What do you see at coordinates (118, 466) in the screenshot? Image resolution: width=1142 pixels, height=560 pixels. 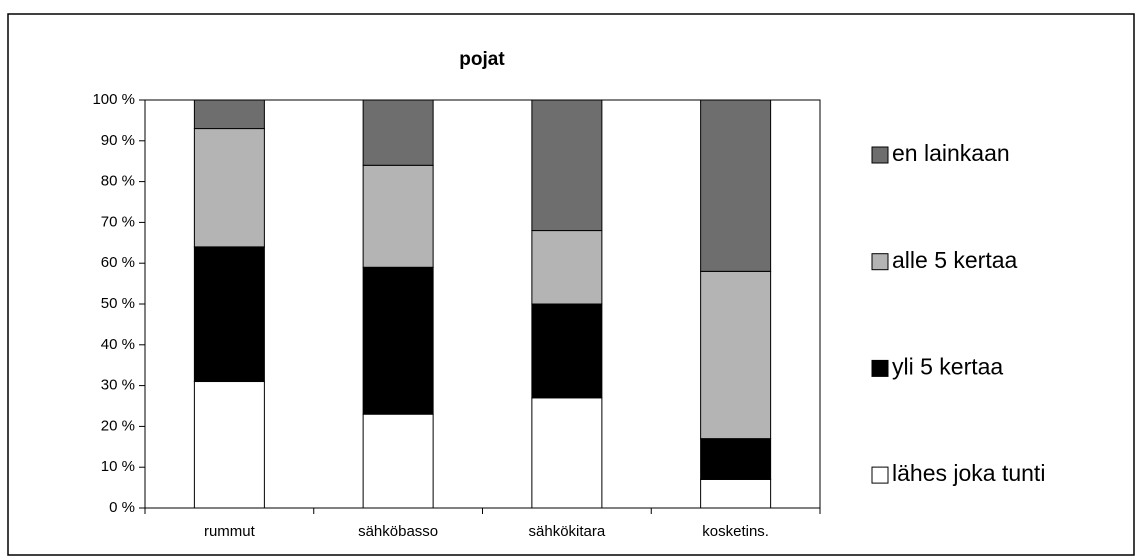 I see `y-tick-label: 10 %` at bounding box center [118, 466].